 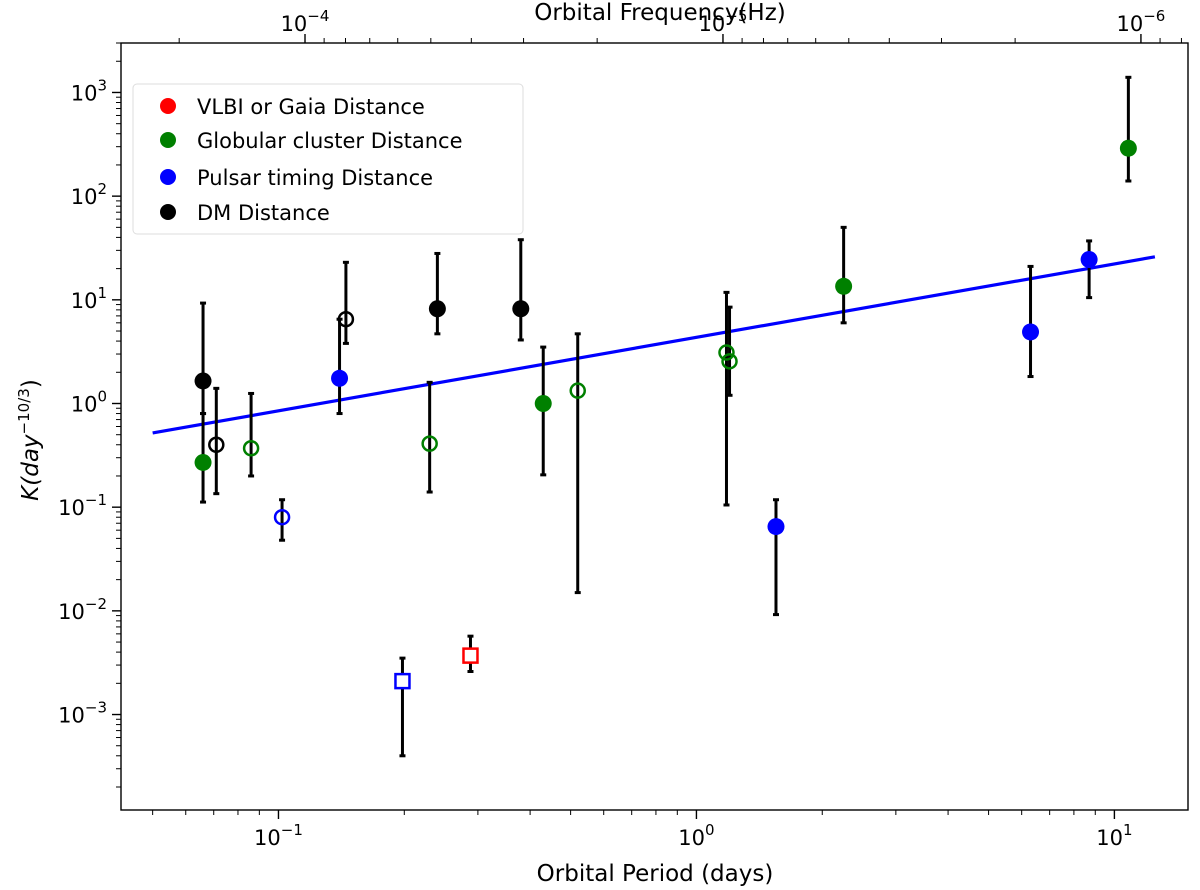 What do you see at coordinates (282, 517) in the screenshot?
I see `data-point-pulsar-open-circle` at bounding box center [282, 517].